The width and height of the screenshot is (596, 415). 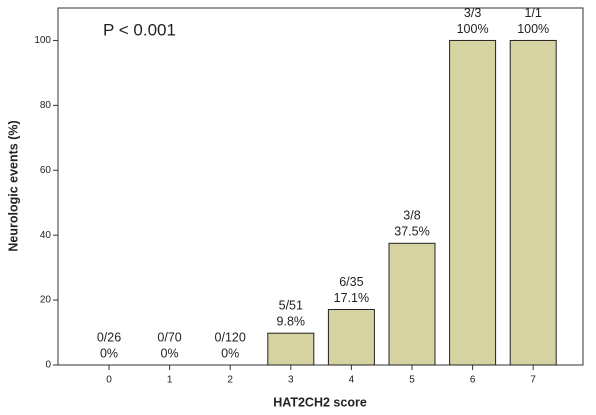 I want to click on count-label: 0/120, so click(x=230, y=337).